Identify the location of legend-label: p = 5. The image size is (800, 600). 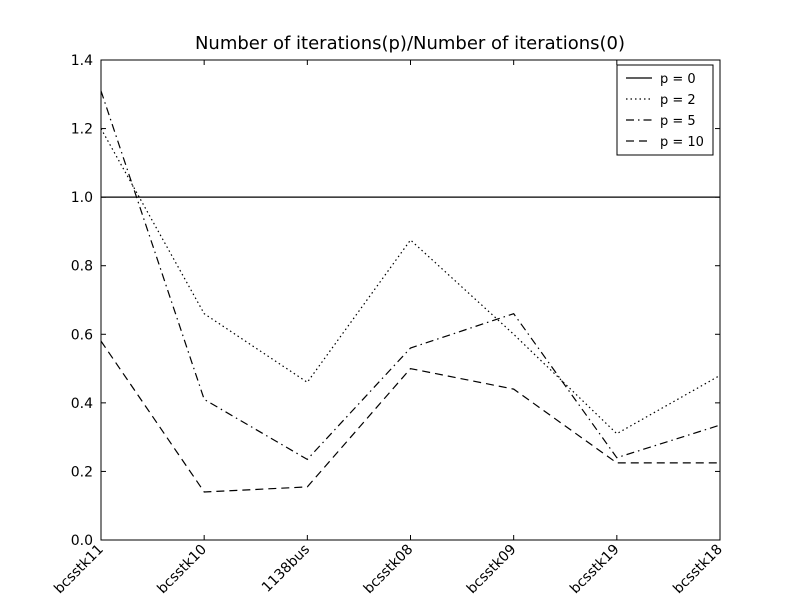
(678, 121).